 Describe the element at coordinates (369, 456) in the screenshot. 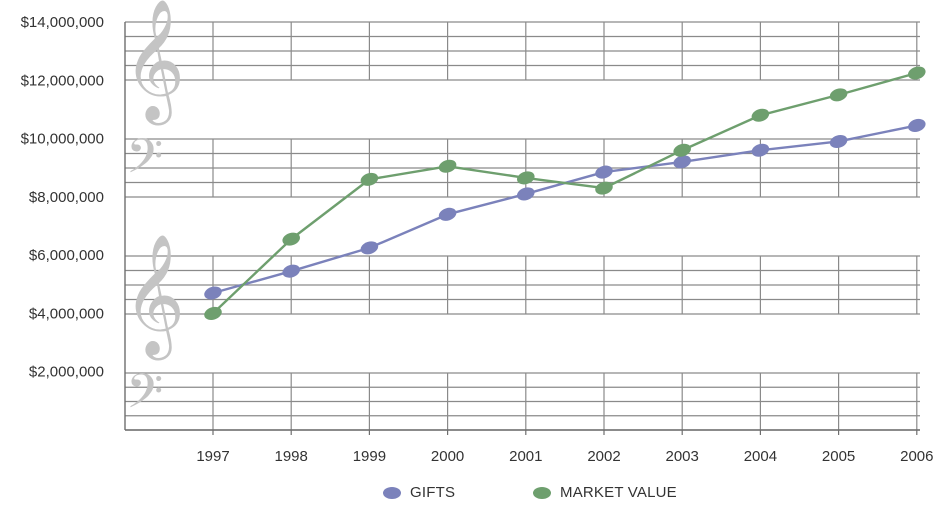

I see `x-tick-label: 1999` at that location.